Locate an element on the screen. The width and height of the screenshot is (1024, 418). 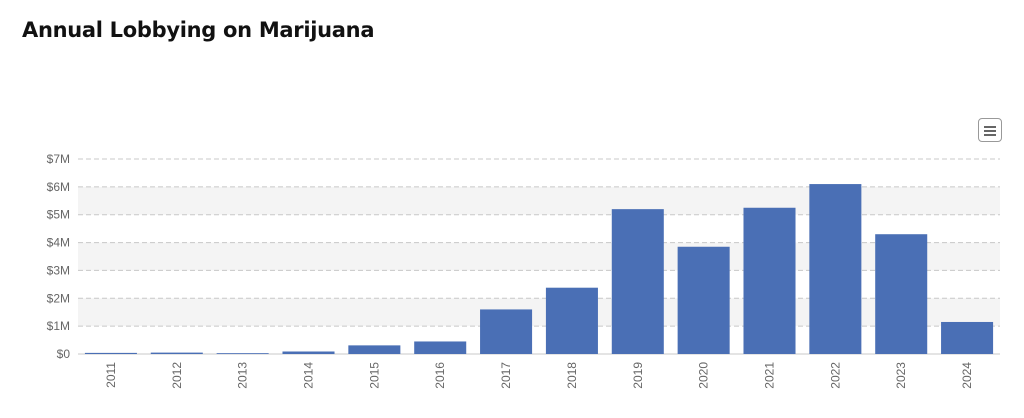
y-tick-label: $1M is located at coordinates (58, 326).